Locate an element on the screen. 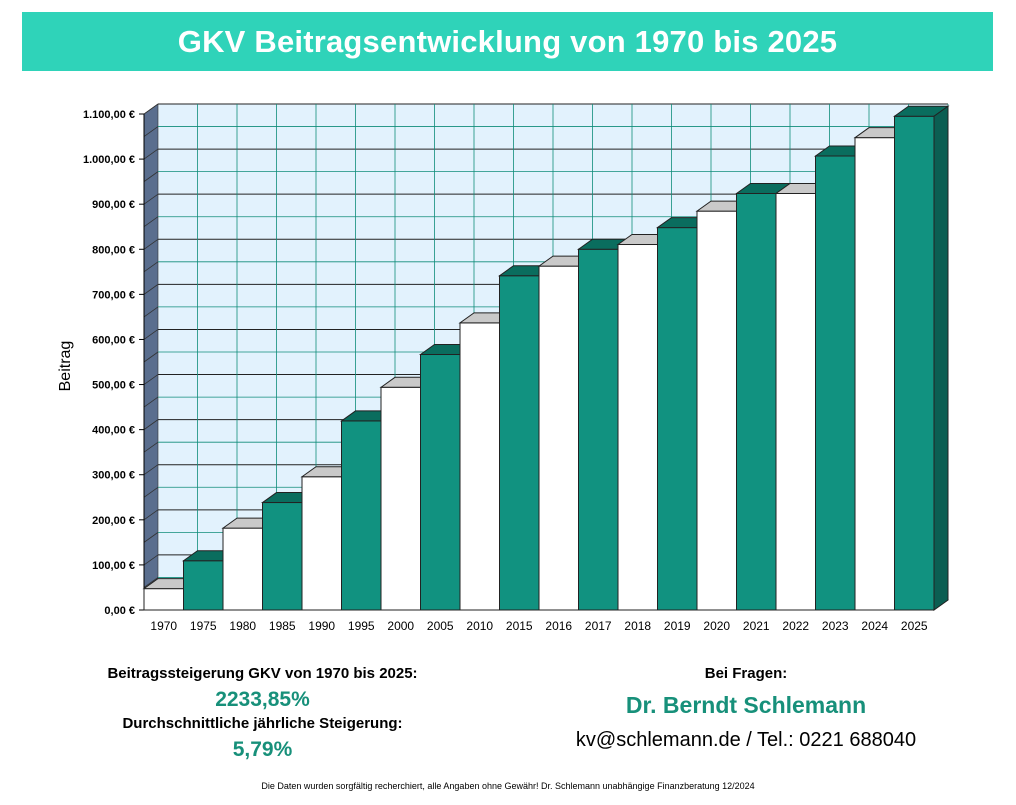 The image size is (1016, 805). y-tick-label: 800,00 € is located at coordinates (113, 250).